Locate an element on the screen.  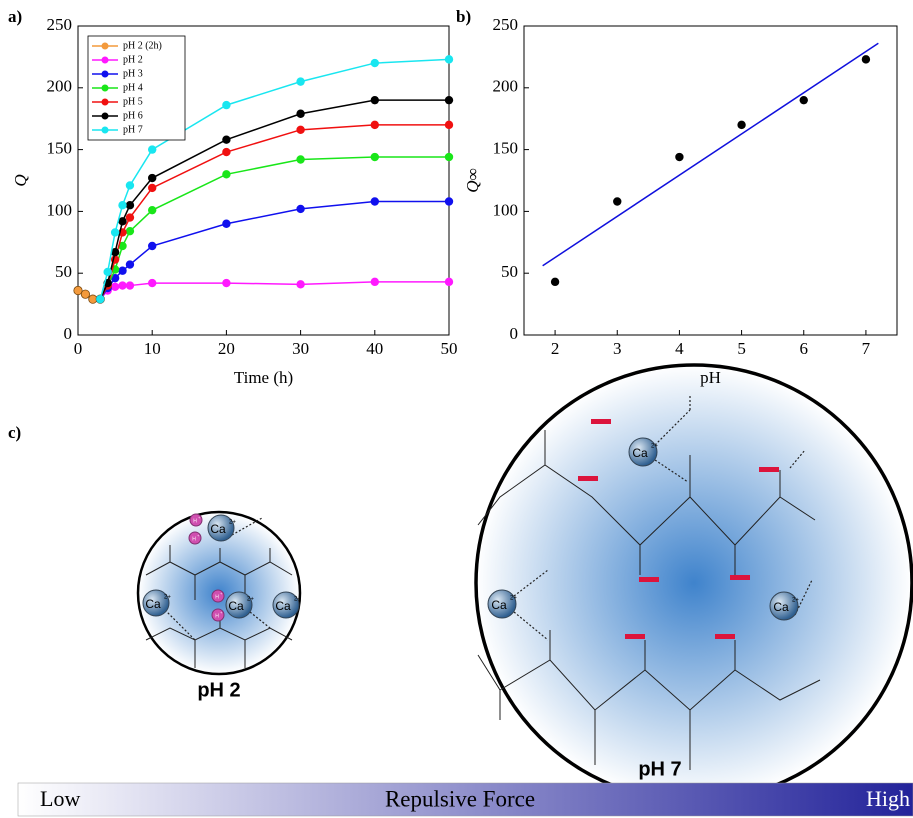
x-tick-label: 2 is located at coordinates (555, 348).